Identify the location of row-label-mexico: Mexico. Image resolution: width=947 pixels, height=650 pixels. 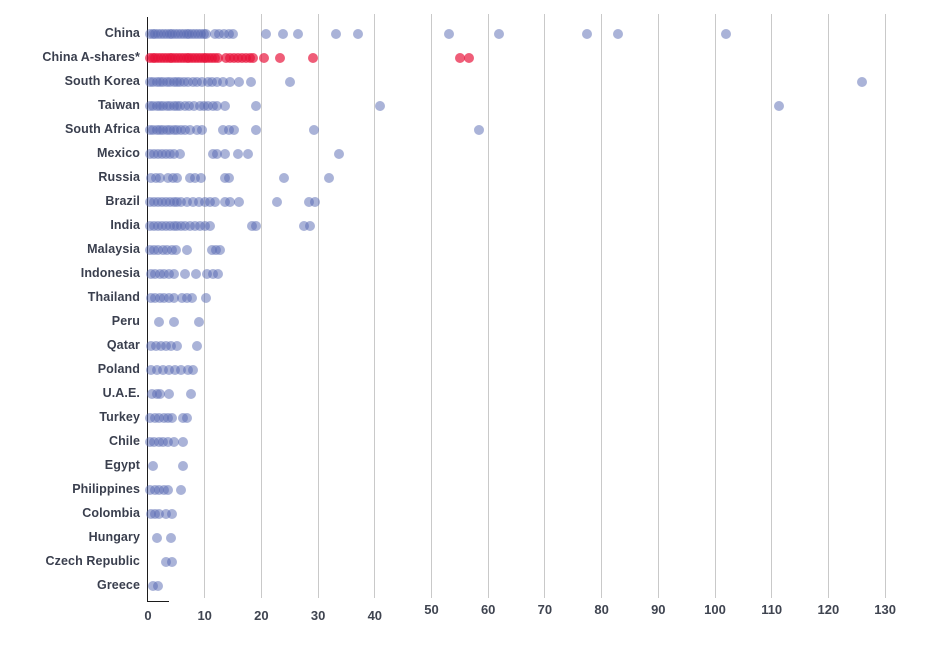
(118, 153).